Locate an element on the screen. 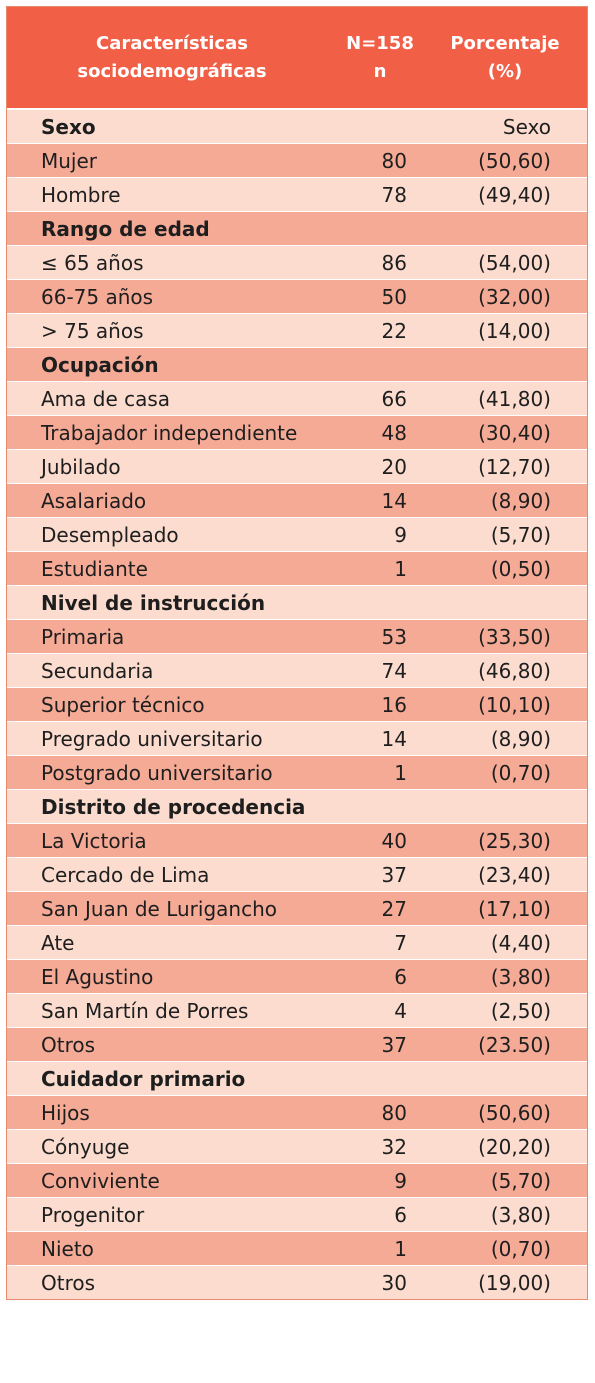 The width and height of the screenshot is (595, 1383). table-row: Progenitor 6 (3,80) is located at coordinates (297, 1214).